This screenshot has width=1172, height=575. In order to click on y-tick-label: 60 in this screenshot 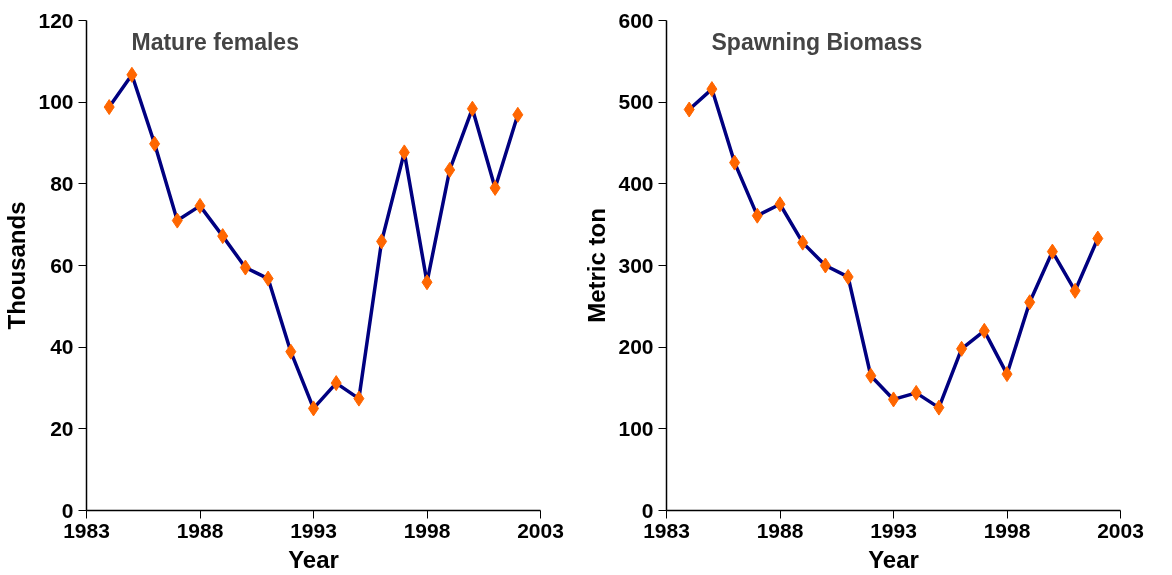, I will do `click(62, 265)`.